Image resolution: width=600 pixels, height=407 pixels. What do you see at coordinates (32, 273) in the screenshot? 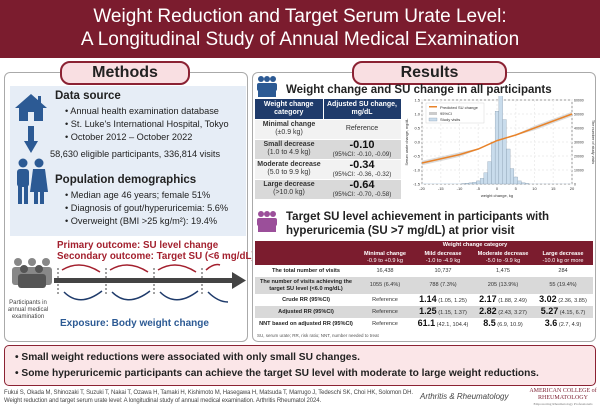
I see `crowd-icon` at bounding box center [32, 273].